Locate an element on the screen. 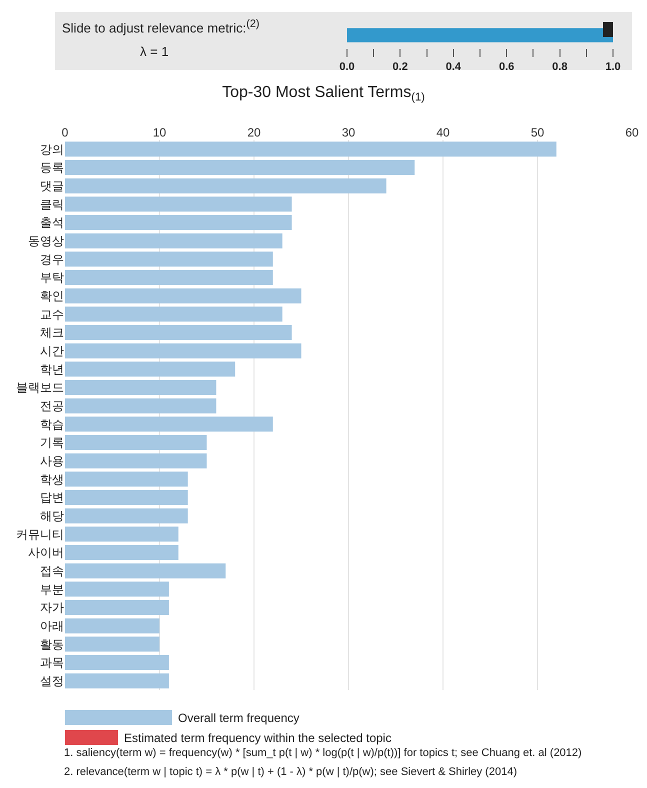 The height and width of the screenshot is (788, 647). y-tick-label: 과목 is located at coordinates (52, 663).